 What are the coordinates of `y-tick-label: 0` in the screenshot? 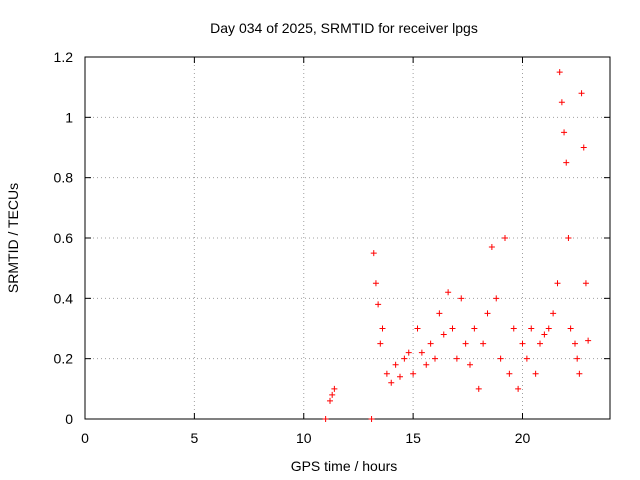 It's located at (69, 419).